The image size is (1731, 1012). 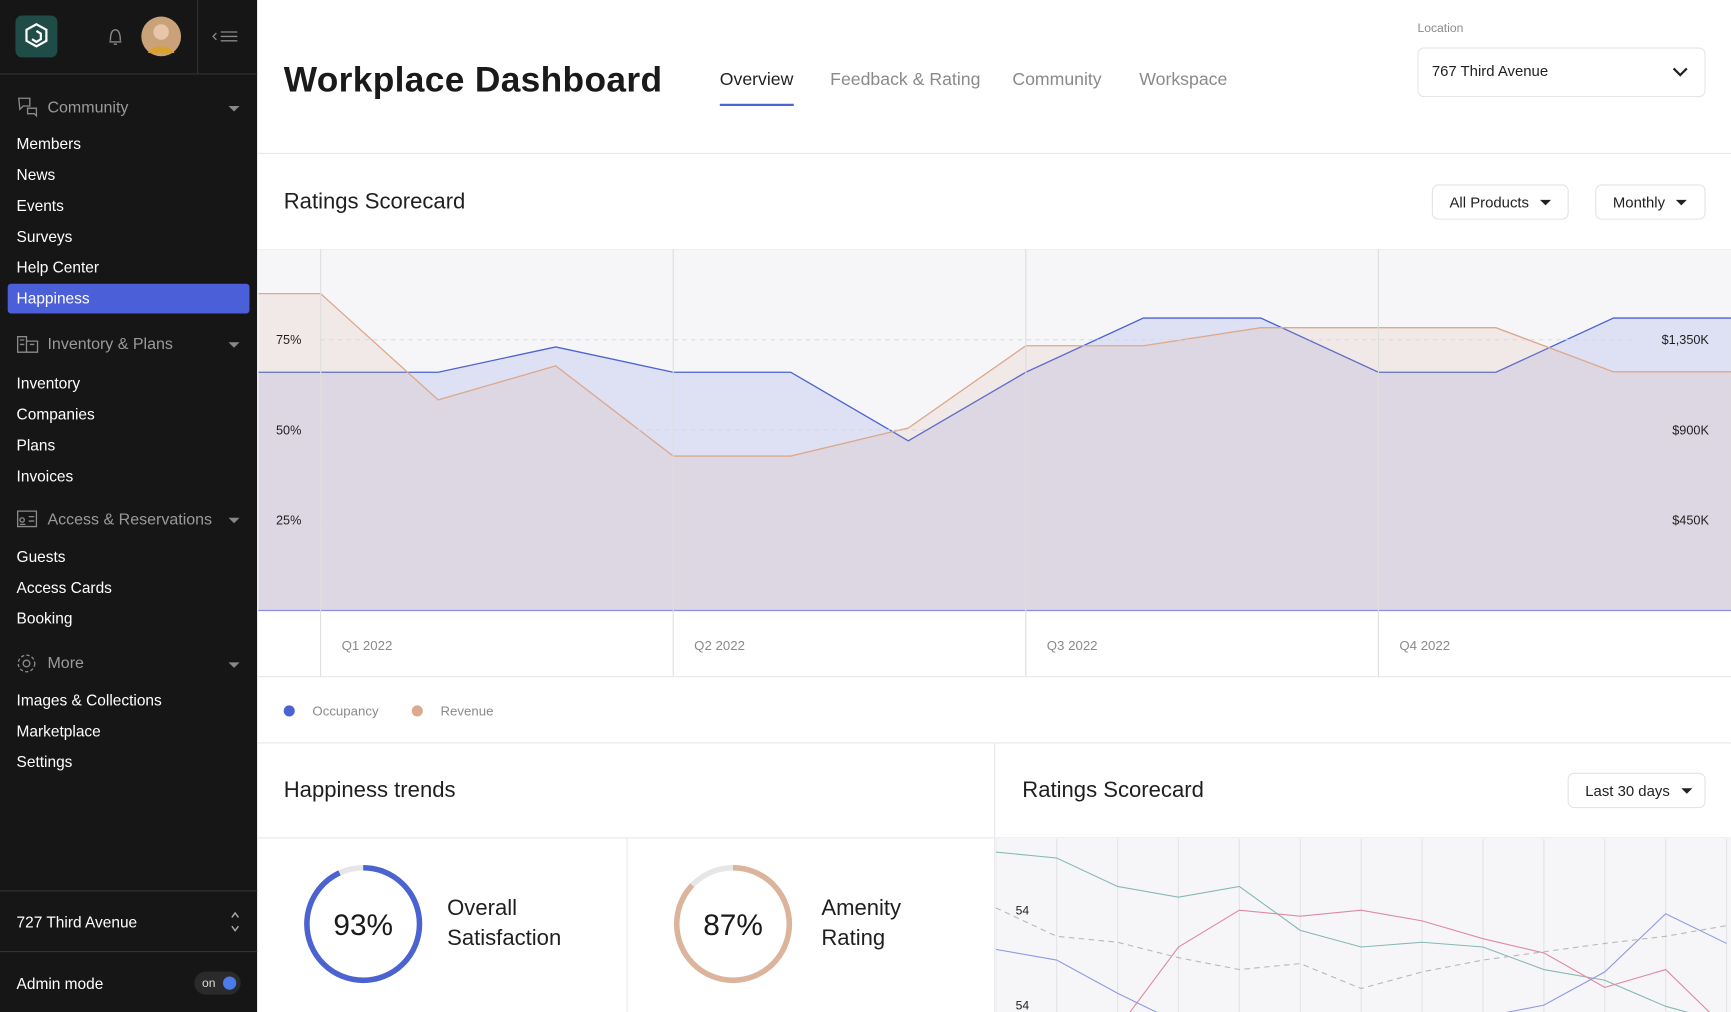 What do you see at coordinates (130, 520) in the screenshot?
I see `section-title: Access & Reservations` at bounding box center [130, 520].